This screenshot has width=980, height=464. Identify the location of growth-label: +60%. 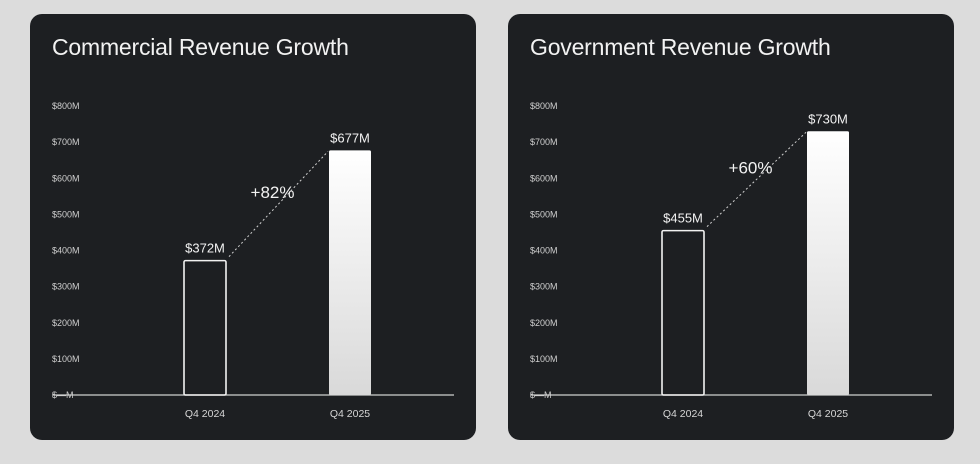
(751, 167).